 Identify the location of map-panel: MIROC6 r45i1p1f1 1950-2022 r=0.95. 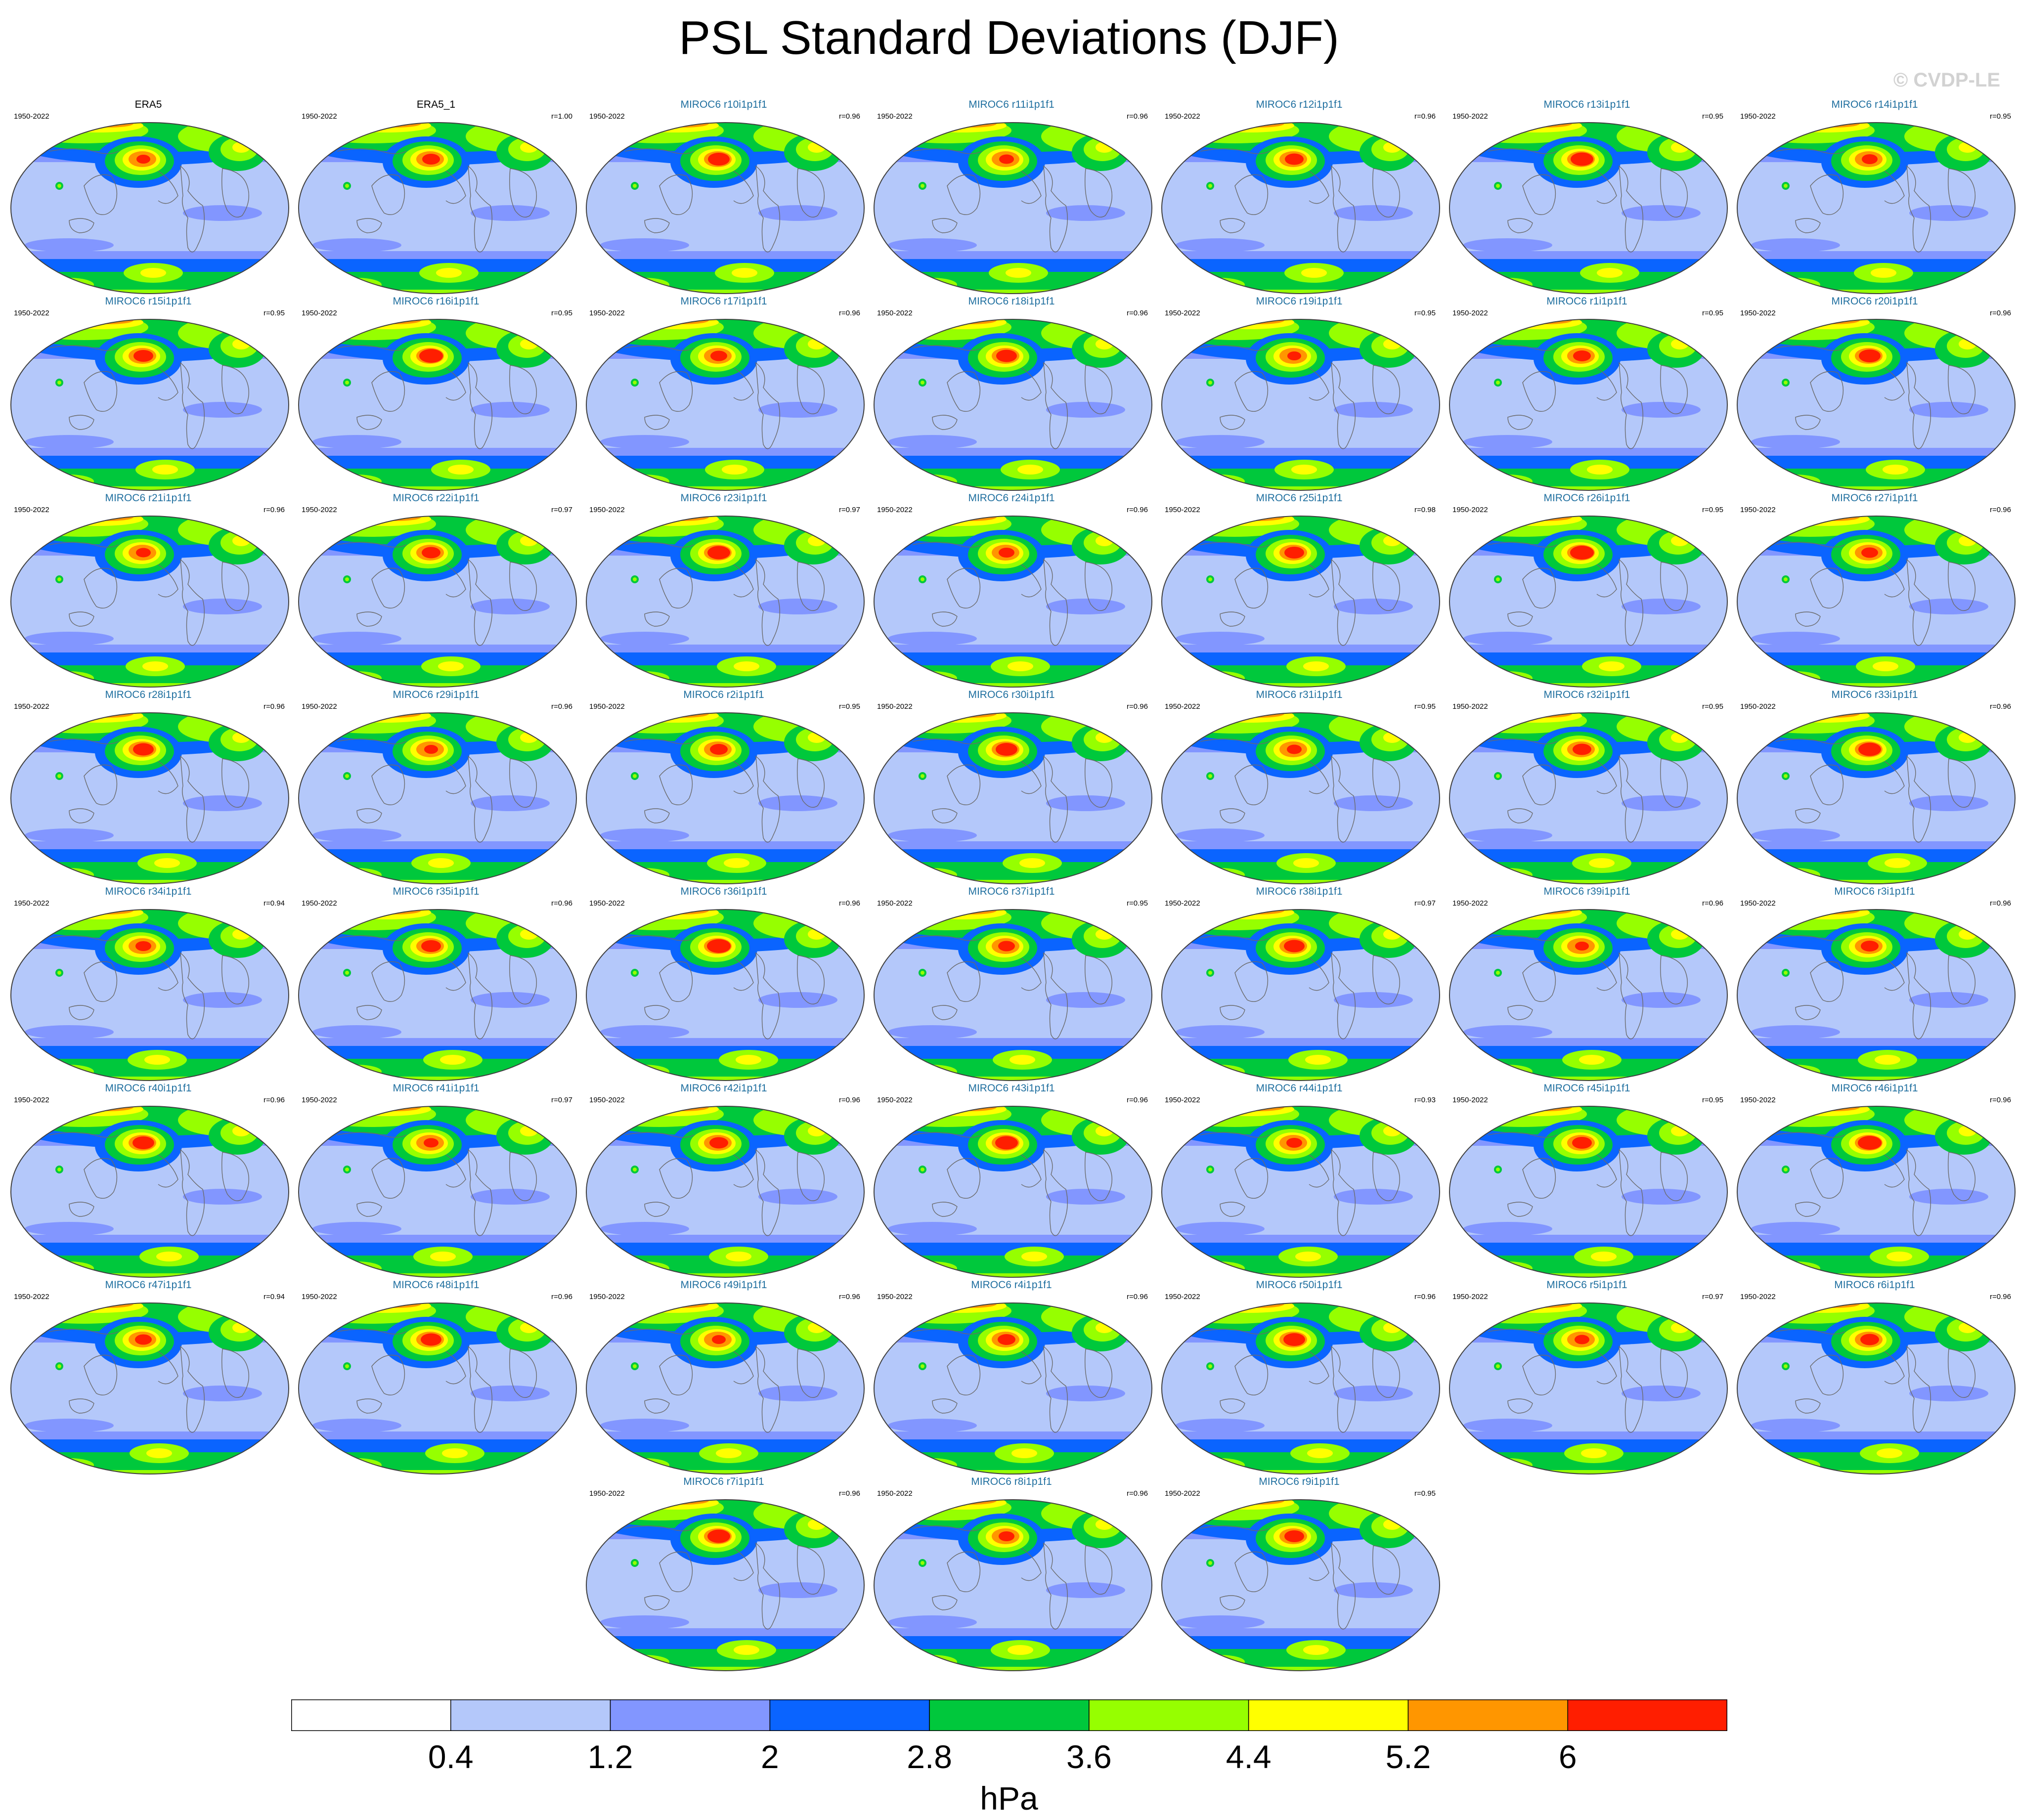
(1587, 1181).